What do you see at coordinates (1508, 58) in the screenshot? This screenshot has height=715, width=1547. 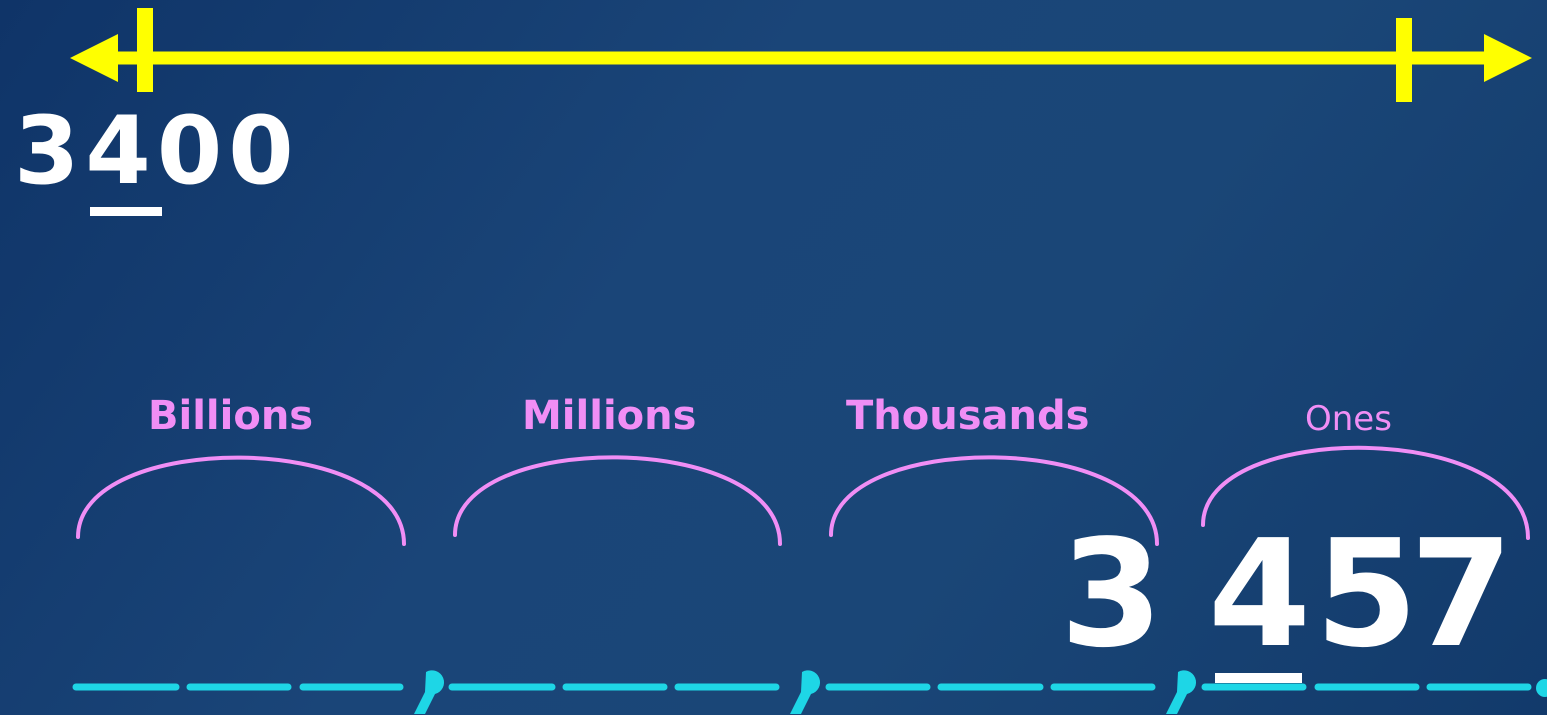 I see `number-line-right-arrowhead` at bounding box center [1508, 58].